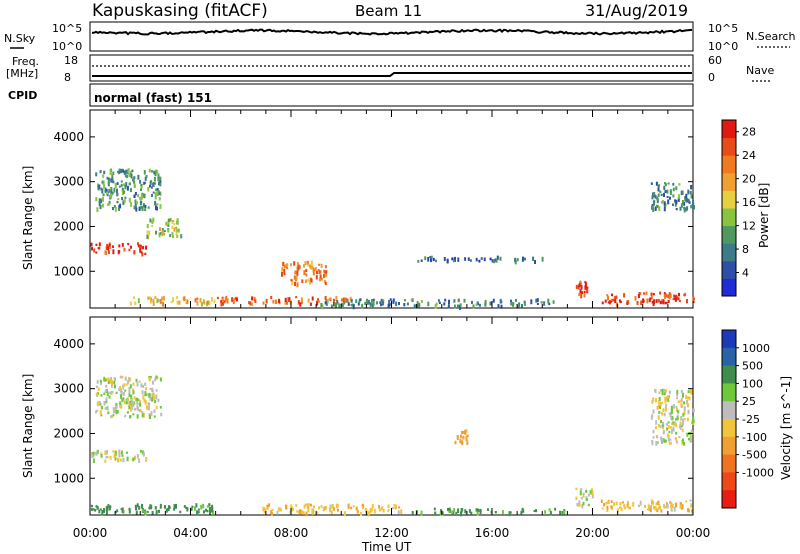  I want to click on colorbar-tick-label: 100, so click(752, 383).